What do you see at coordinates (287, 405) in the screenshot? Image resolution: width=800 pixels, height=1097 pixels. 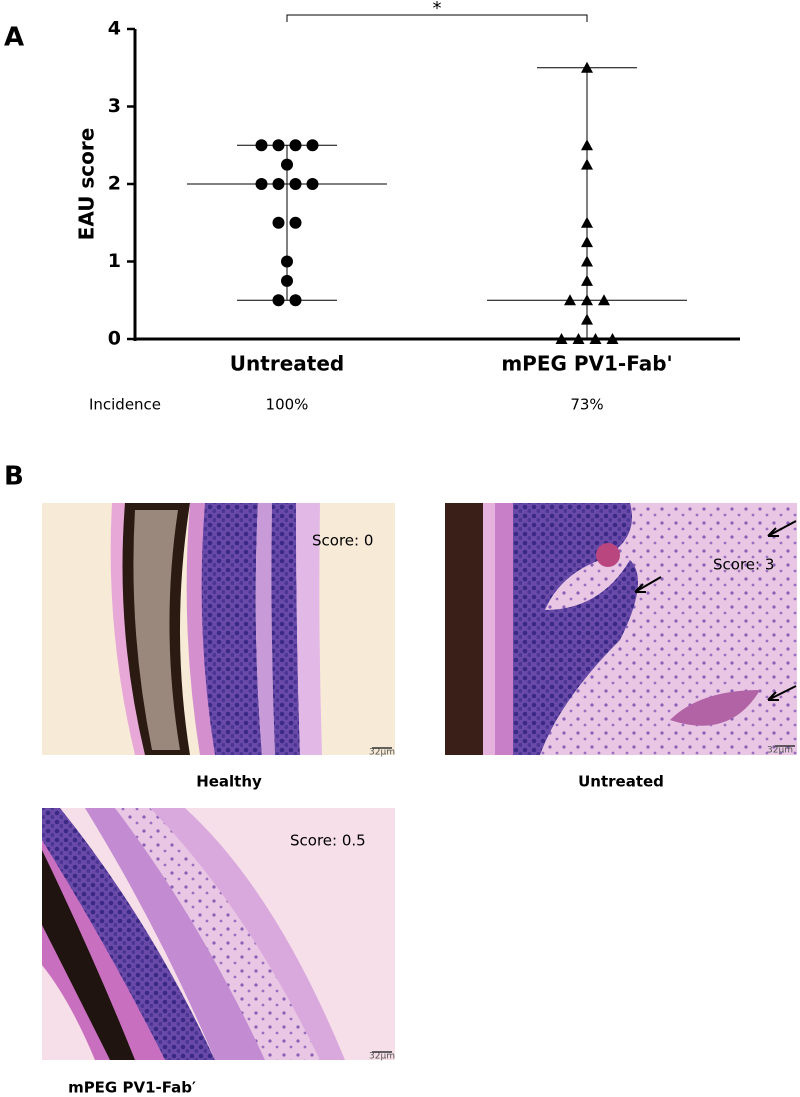 I see `incidence-value: 100%` at bounding box center [287, 405].